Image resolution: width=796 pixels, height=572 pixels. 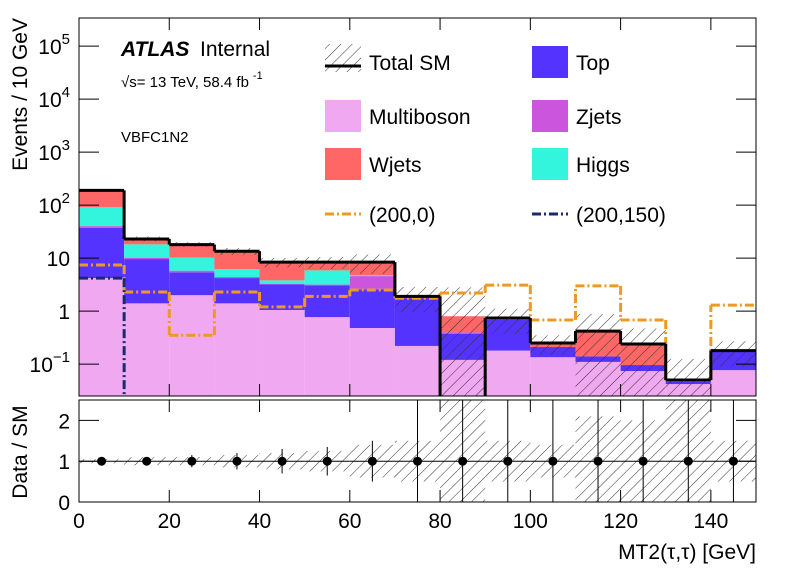 I want to click on x-tick-label: 60, so click(x=349, y=521).